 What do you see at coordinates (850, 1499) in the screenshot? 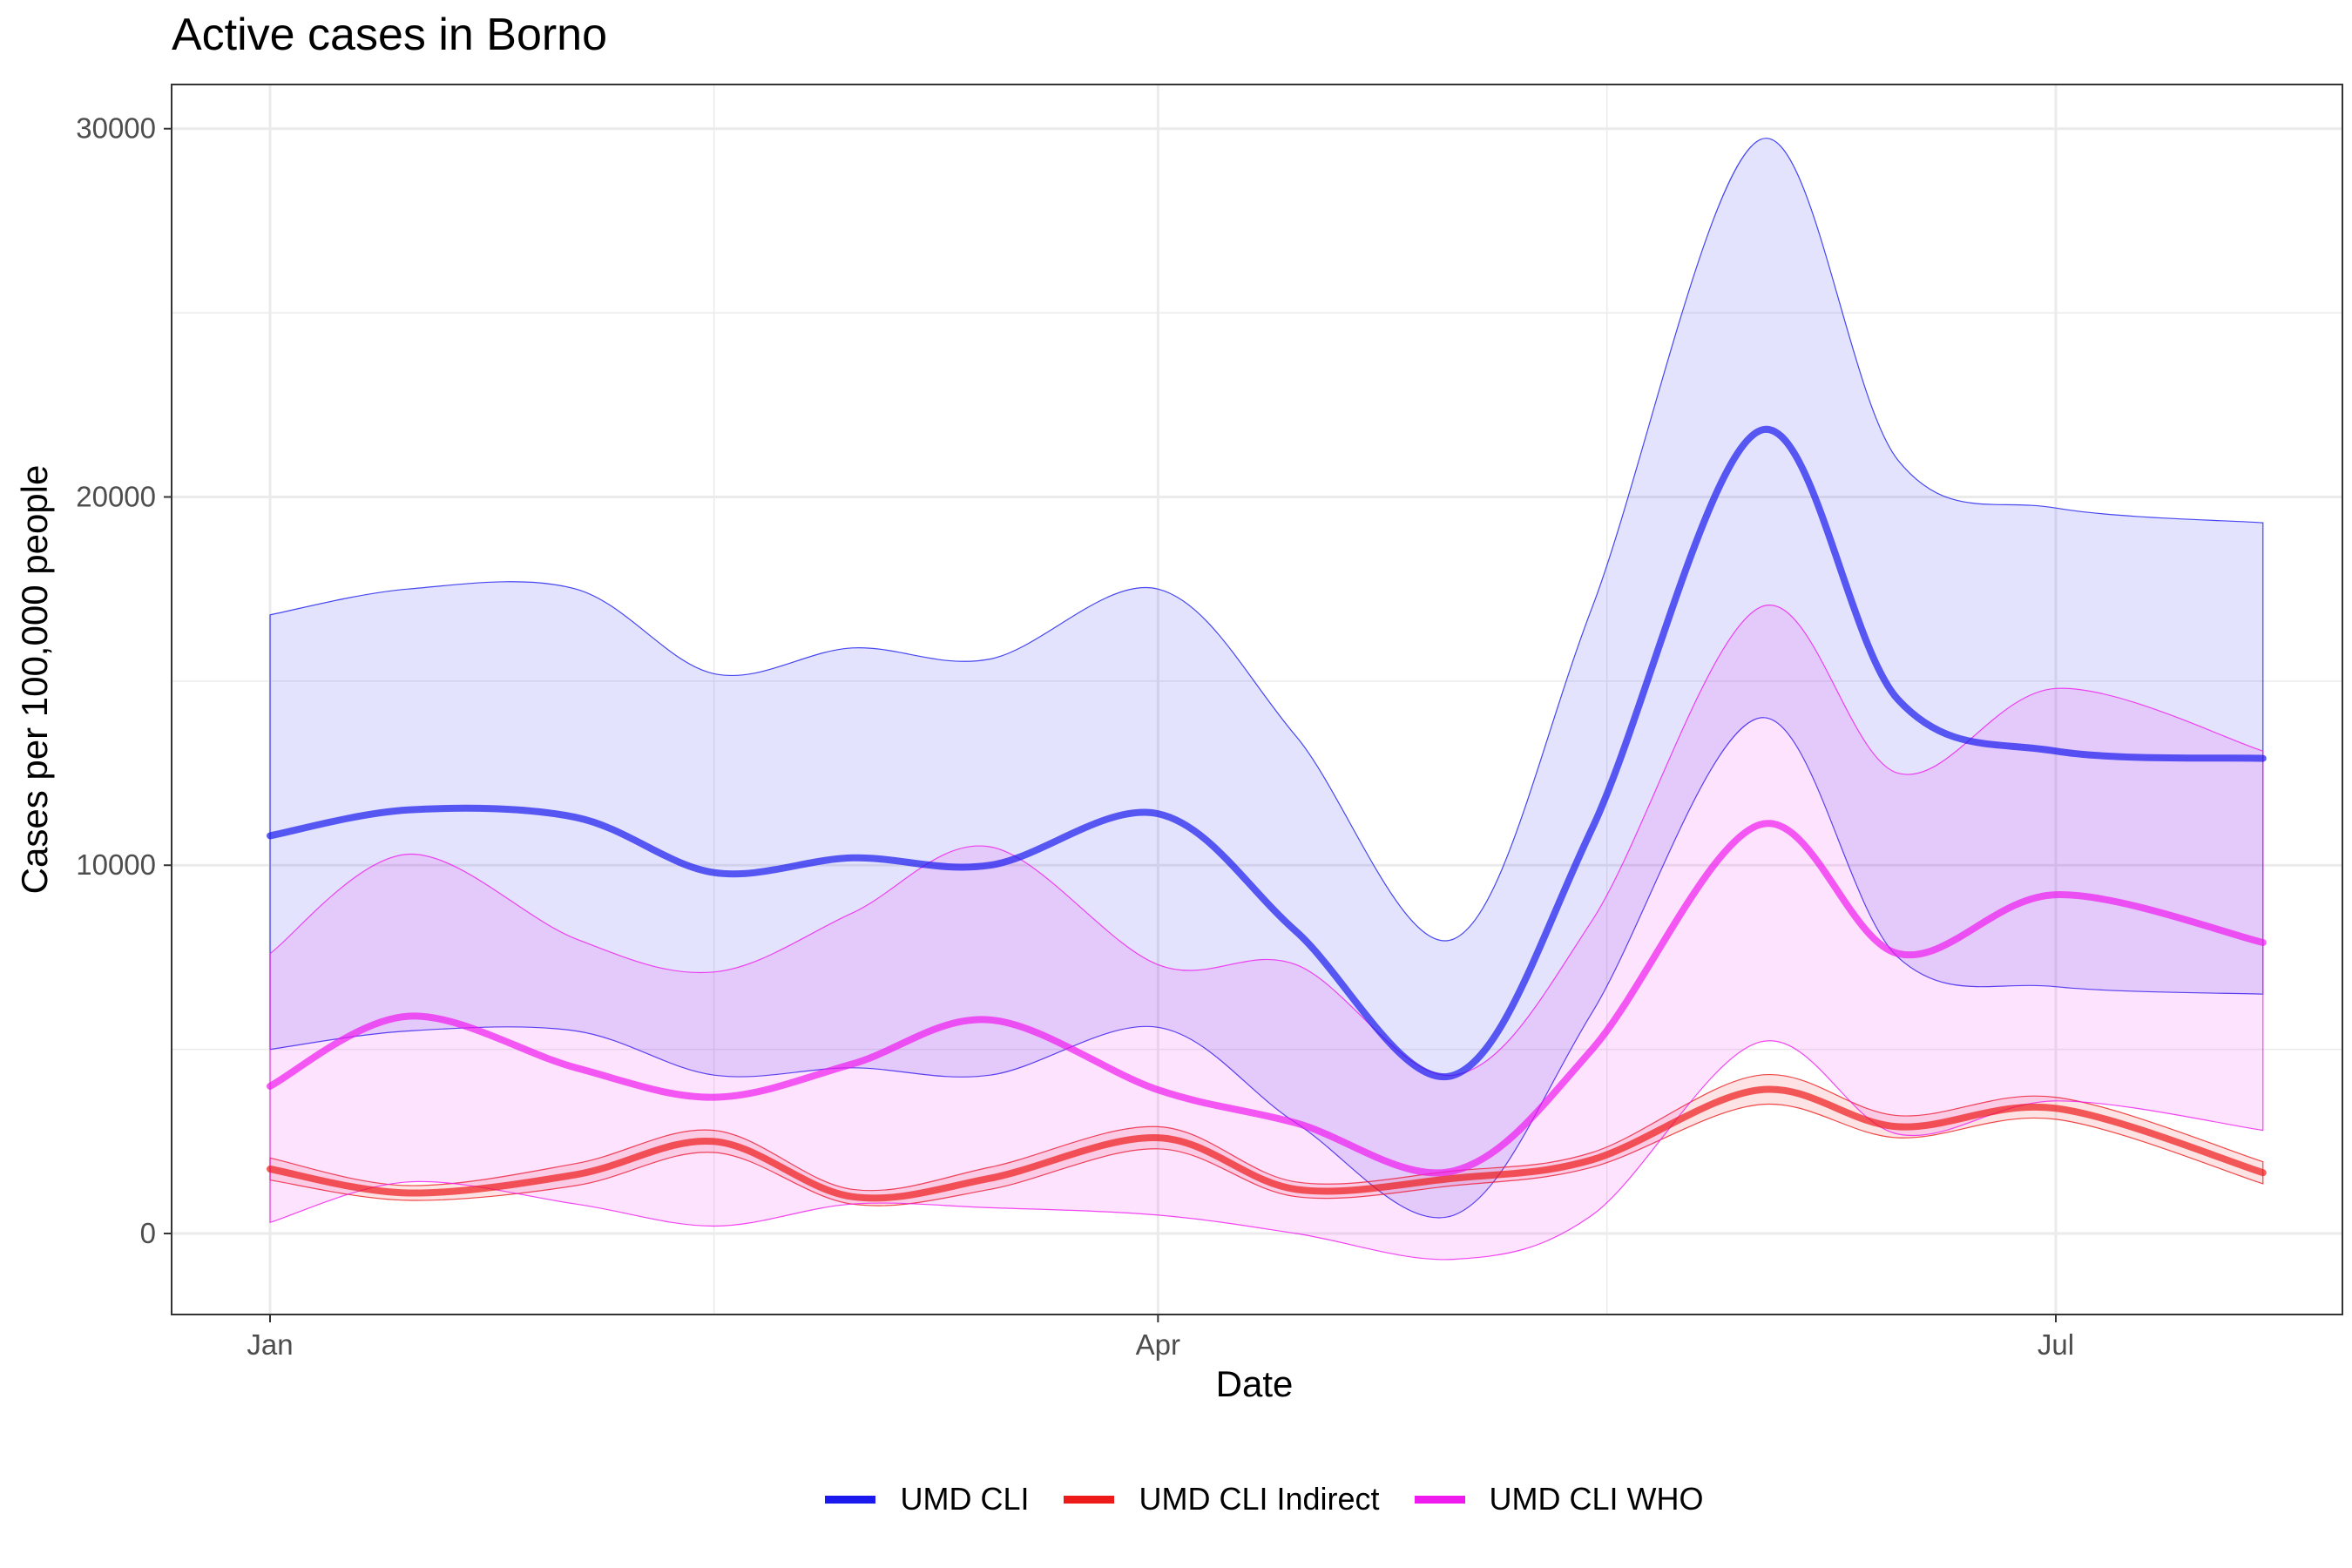
I see `legend-key-umd-cli` at bounding box center [850, 1499].